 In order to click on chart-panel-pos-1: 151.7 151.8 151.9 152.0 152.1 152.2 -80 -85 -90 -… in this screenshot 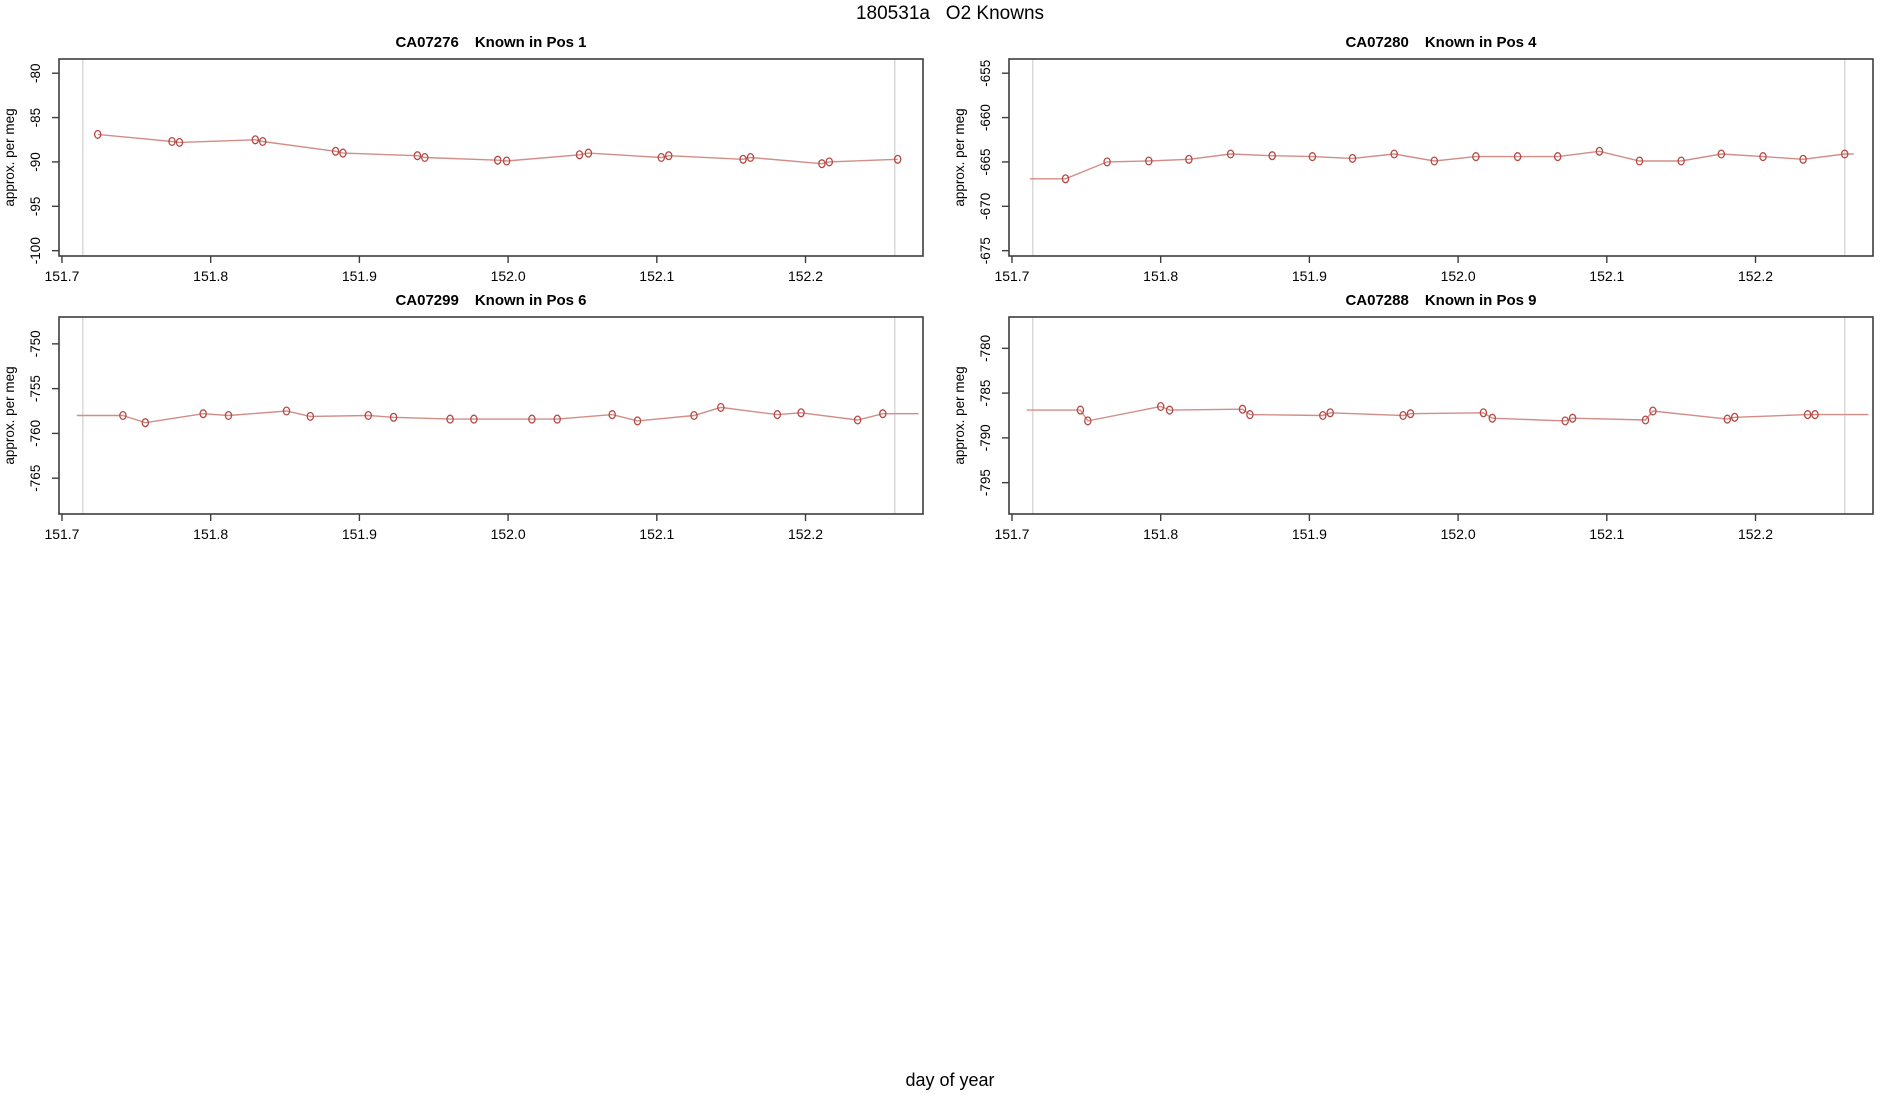, I will do `click(463, 159)`.